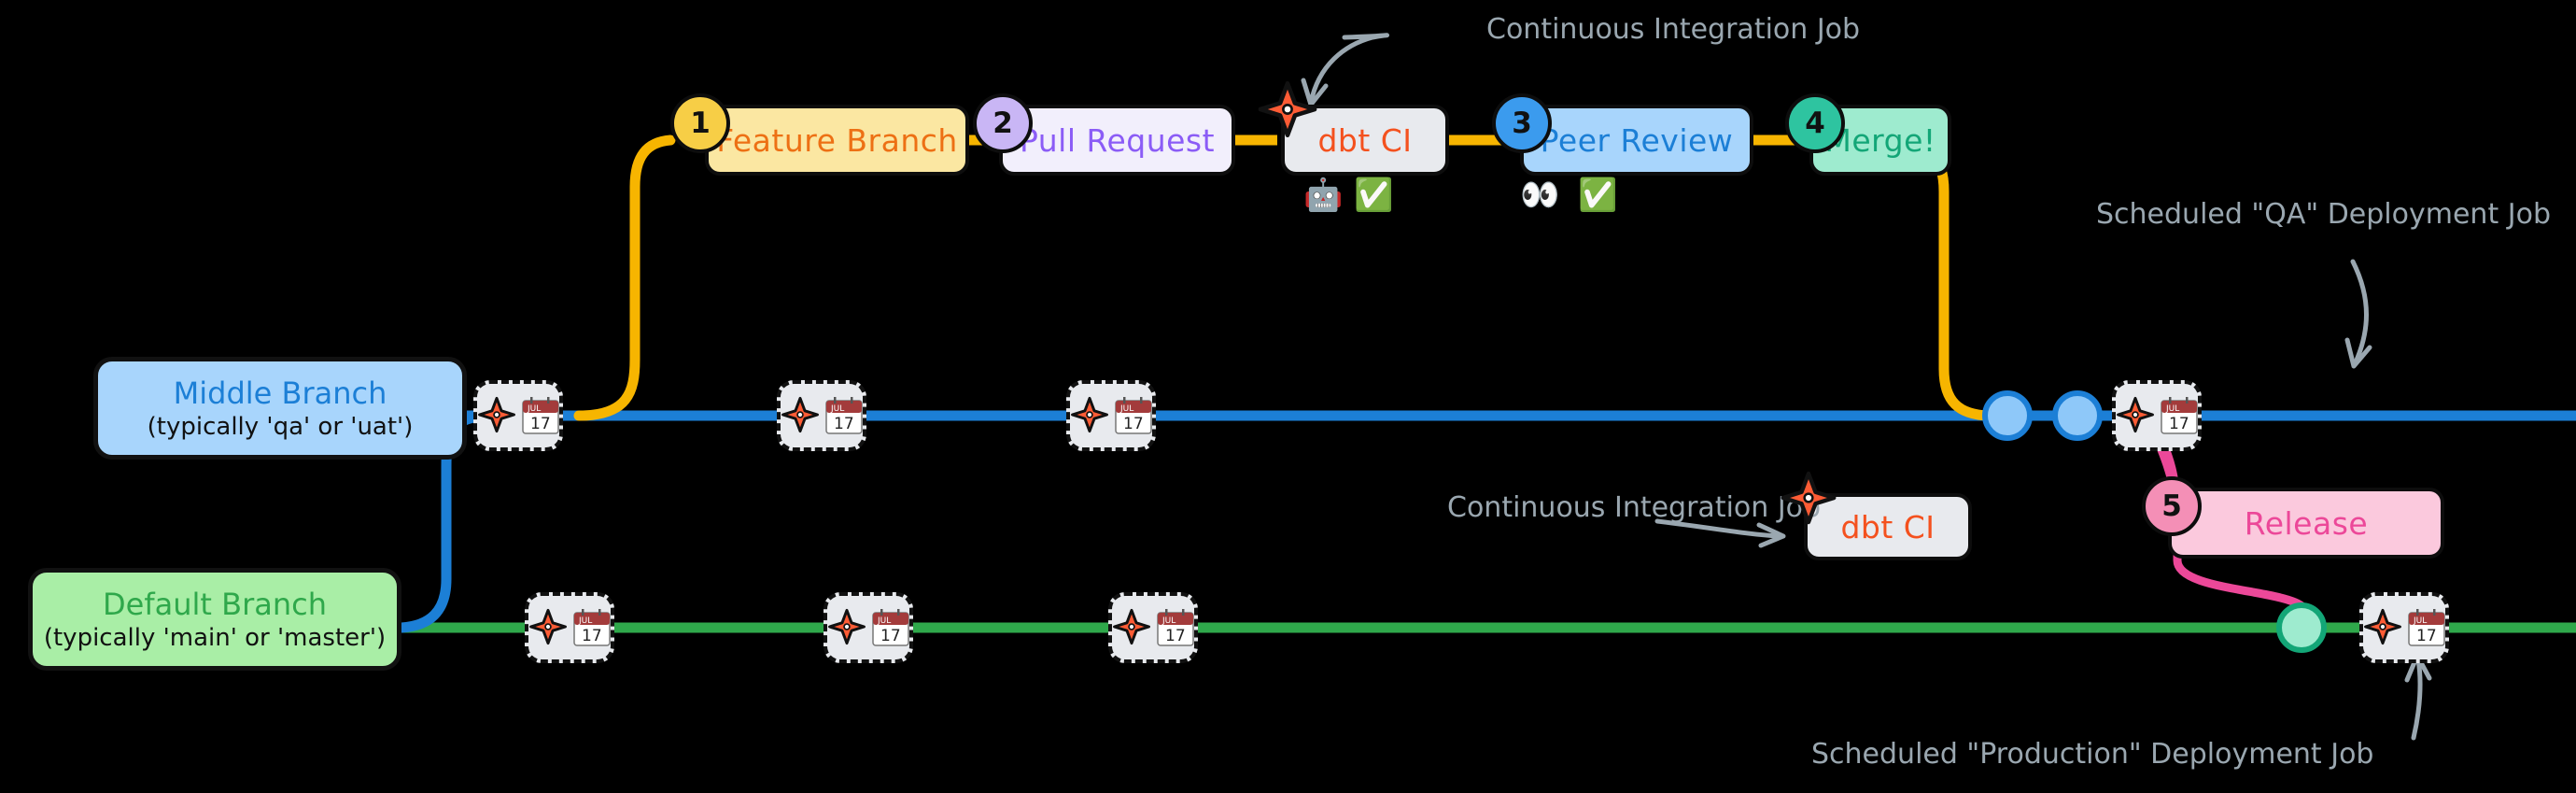 The image size is (2576, 793). I want to click on step-feature-branch: Feature Branch, so click(837, 140).